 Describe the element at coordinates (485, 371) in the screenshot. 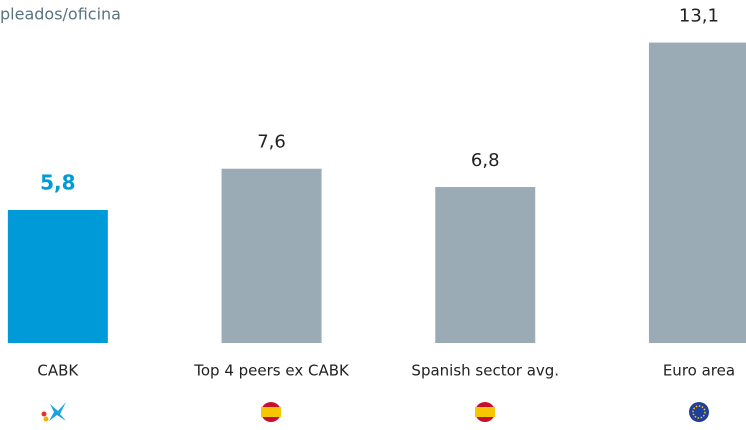

I see `x-tick-label: Spanish sector avg.` at that location.